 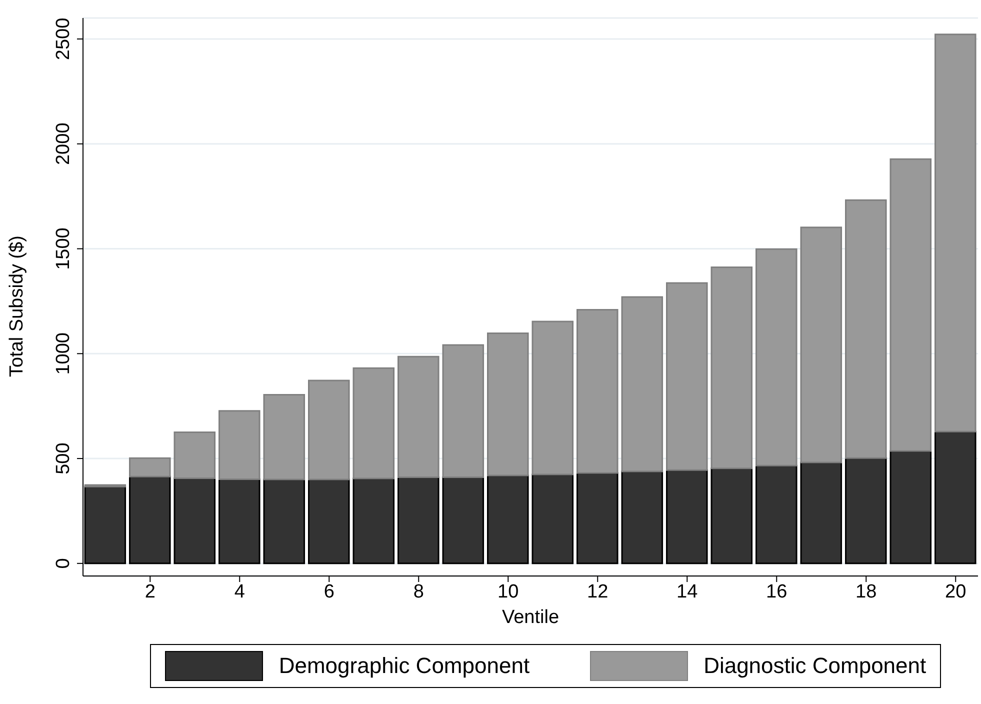 I want to click on y-tick-label: 500, so click(x=63, y=458).